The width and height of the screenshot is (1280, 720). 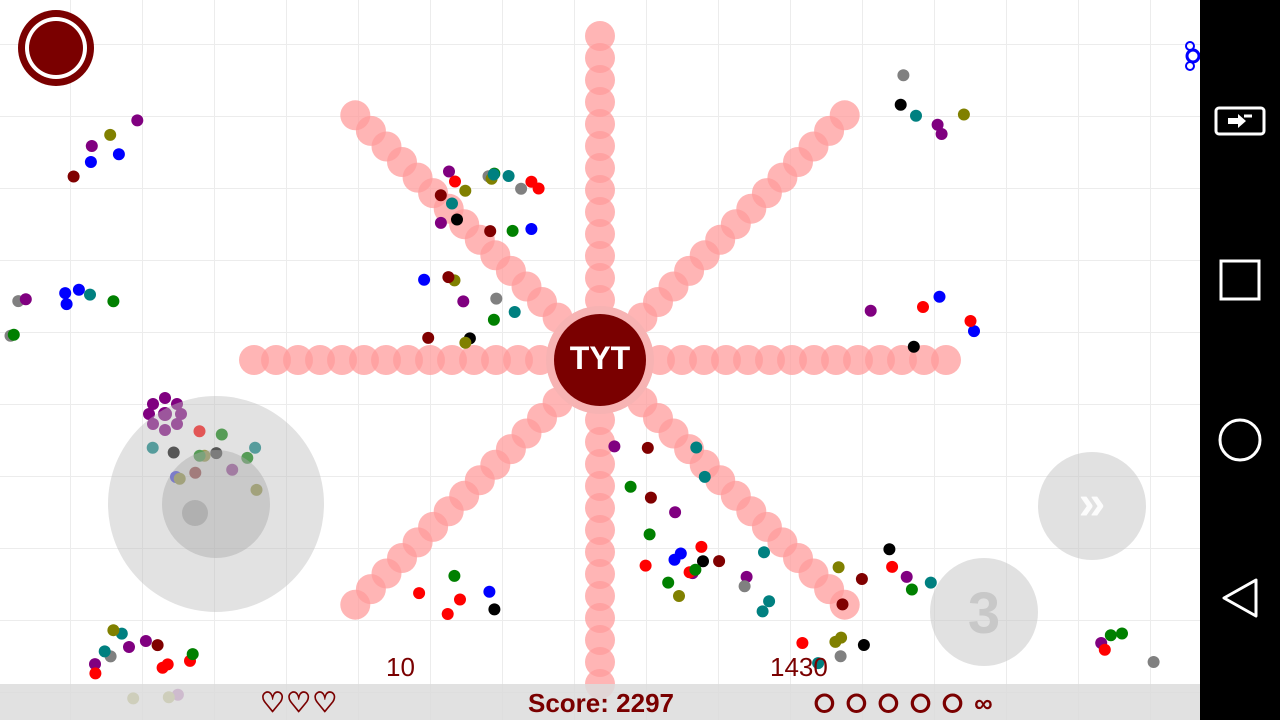 What do you see at coordinates (600, 702) in the screenshot?
I see `status-bar` at bounding box center [600, 702].